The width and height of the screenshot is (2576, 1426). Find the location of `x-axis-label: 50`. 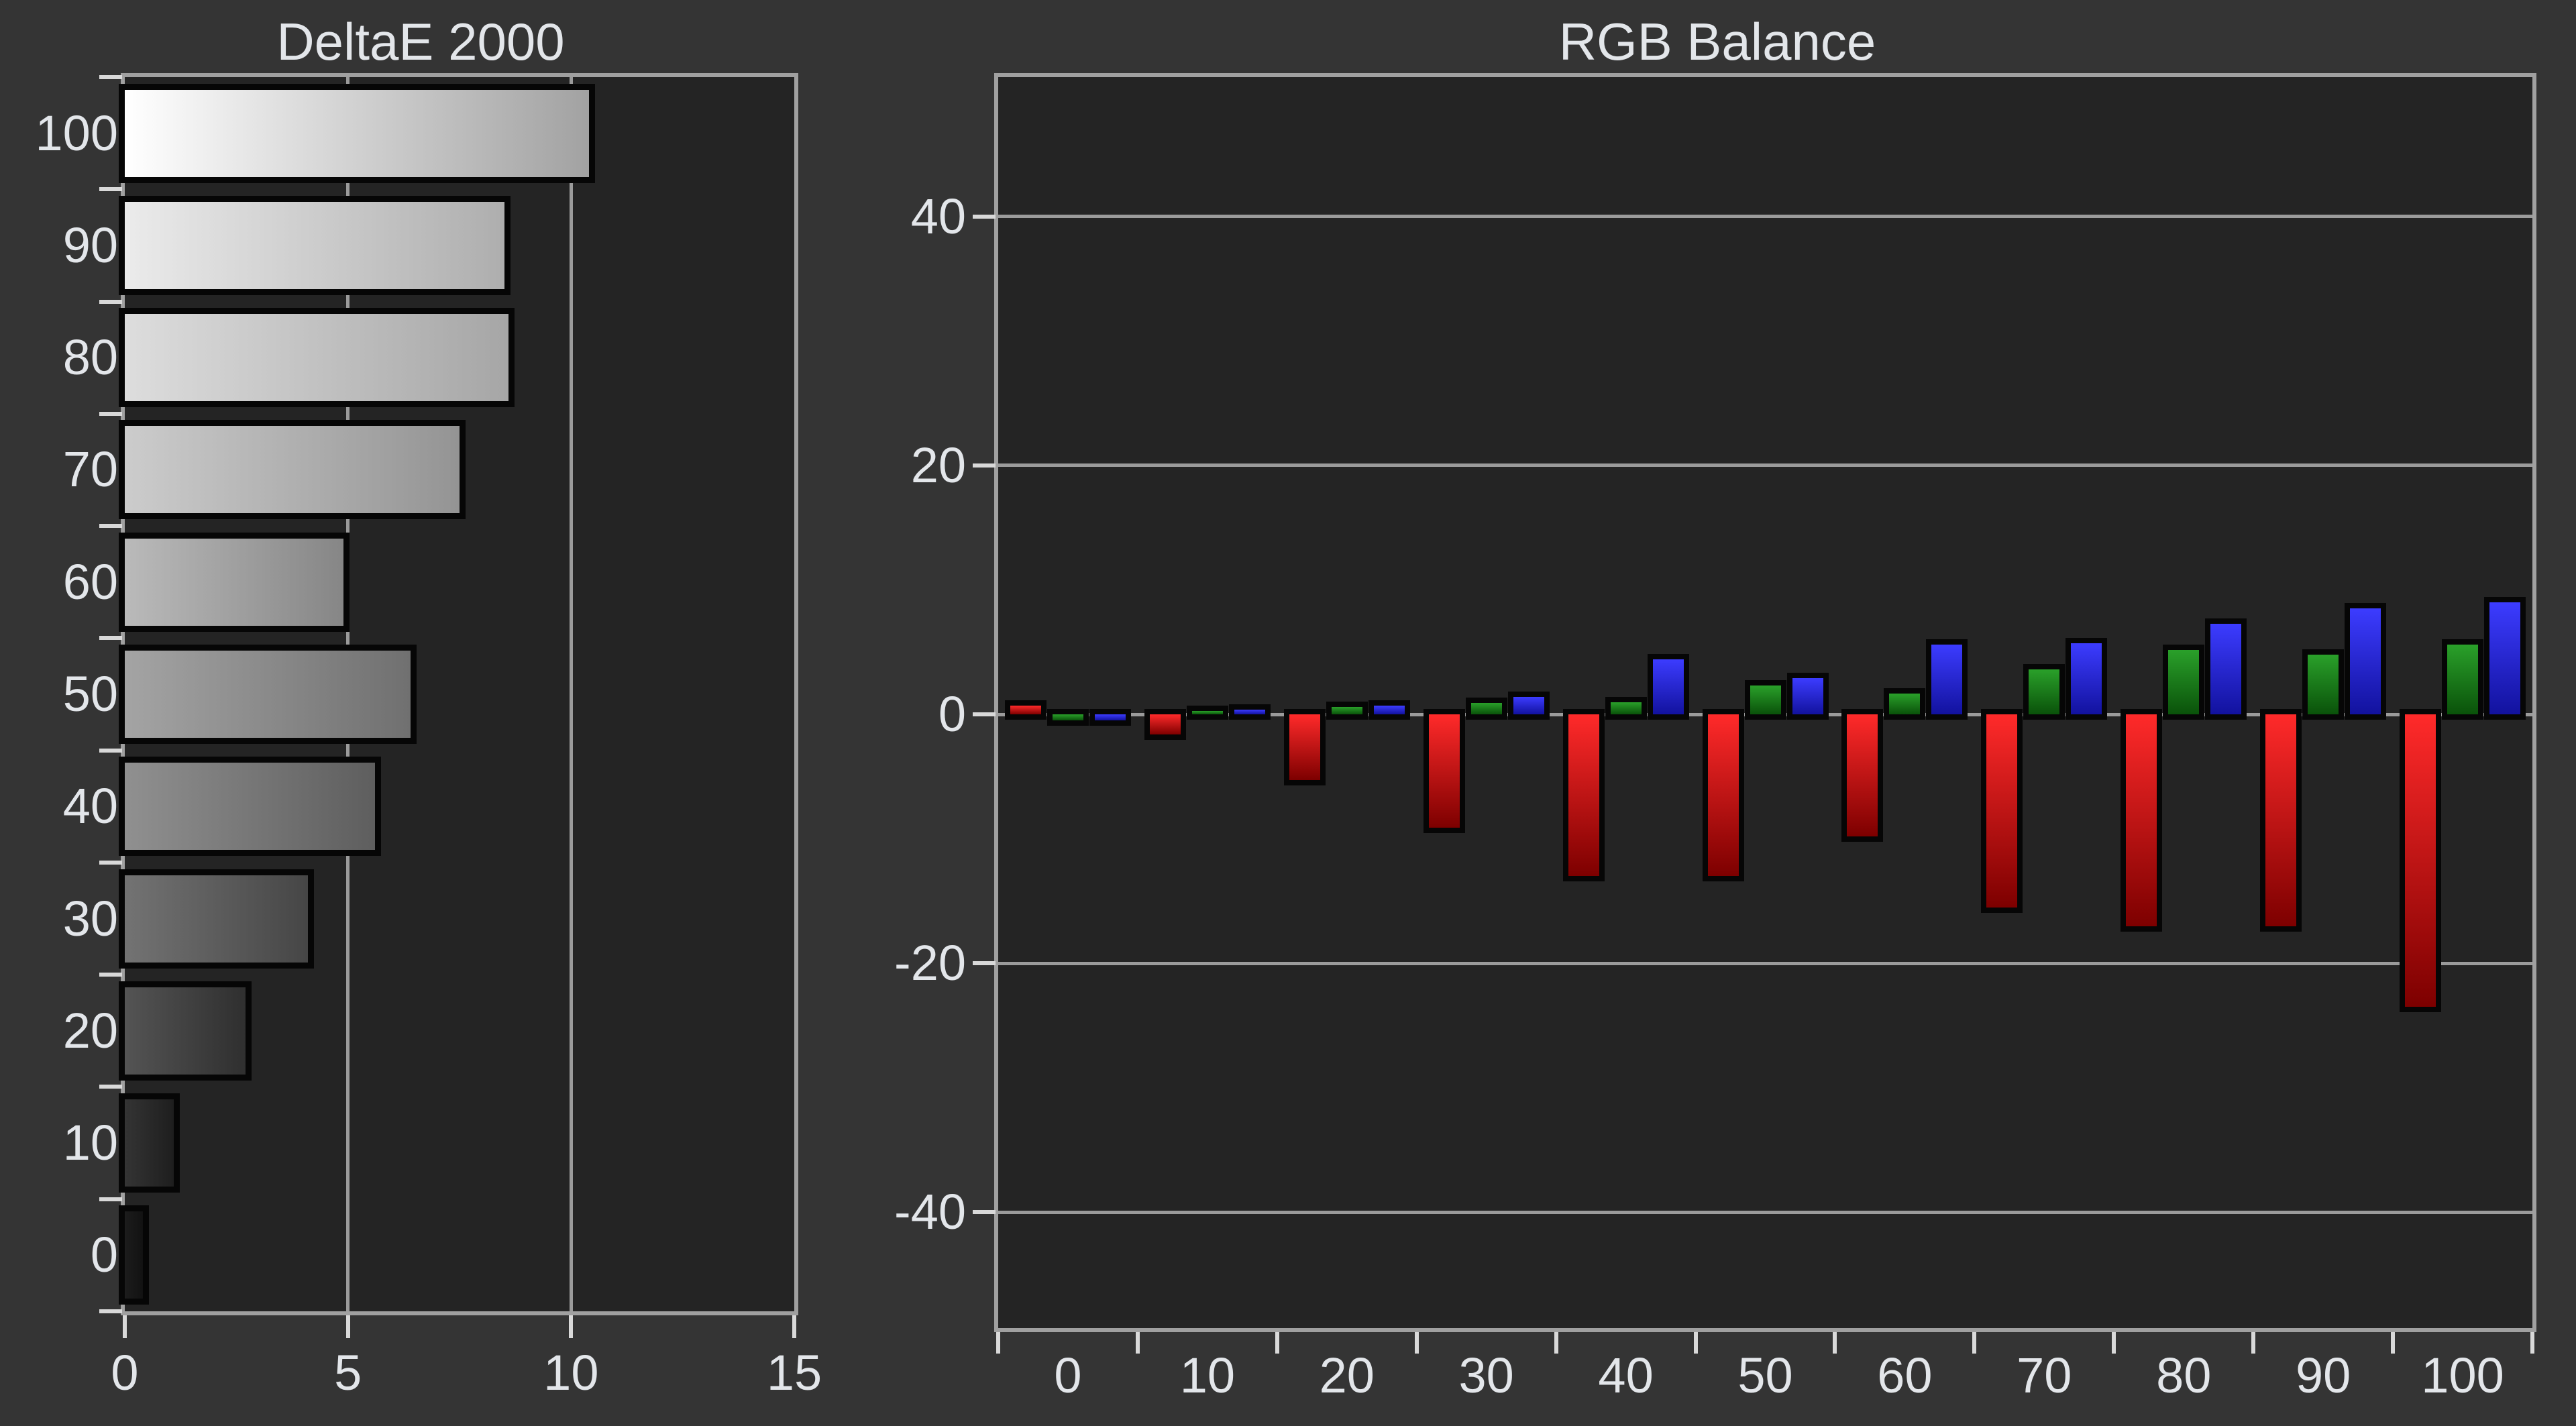

x-axis-label: 50 is located at coordinates (1765, 1375).